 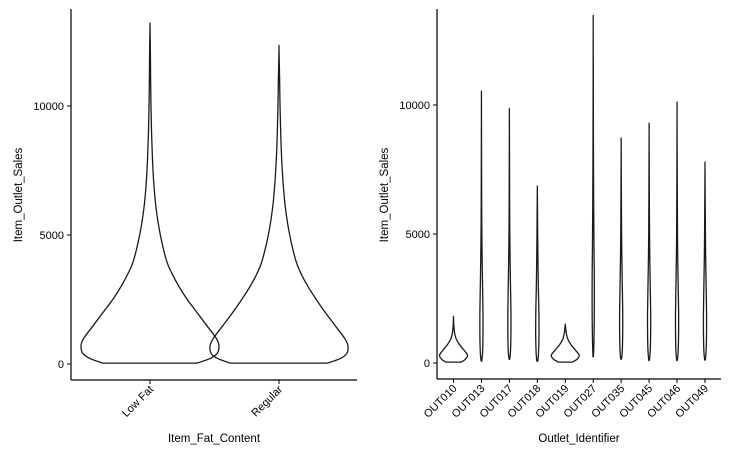 I want to click on violin-out017, so click(x=509, y=233).